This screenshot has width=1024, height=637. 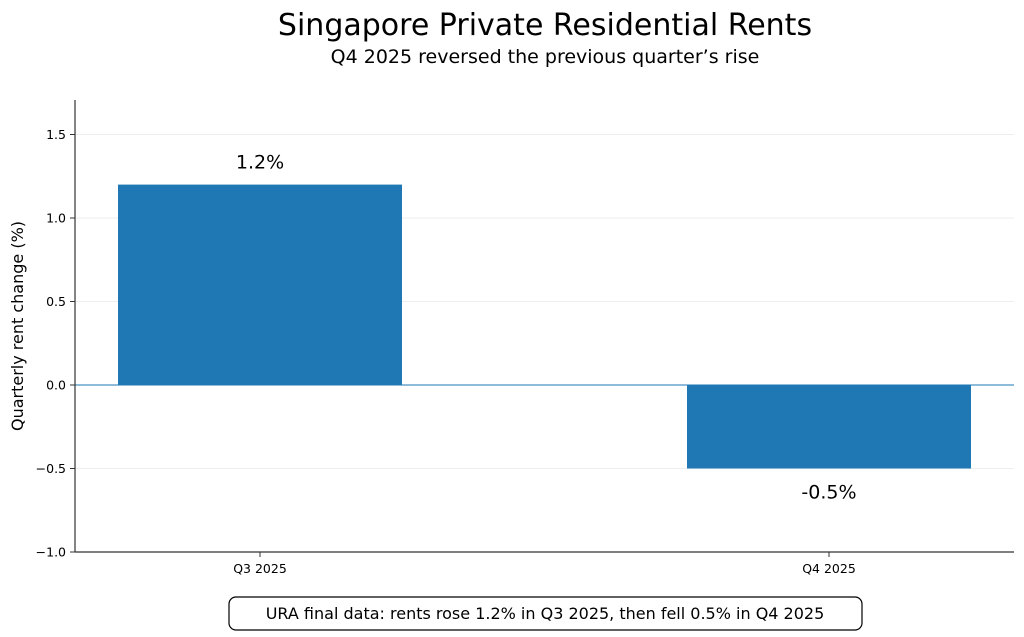 What do you see at coordinates (260, 568) in the screenshot?
I see `x-tick-label: Q3 2025` at bounding box center [260, 568].